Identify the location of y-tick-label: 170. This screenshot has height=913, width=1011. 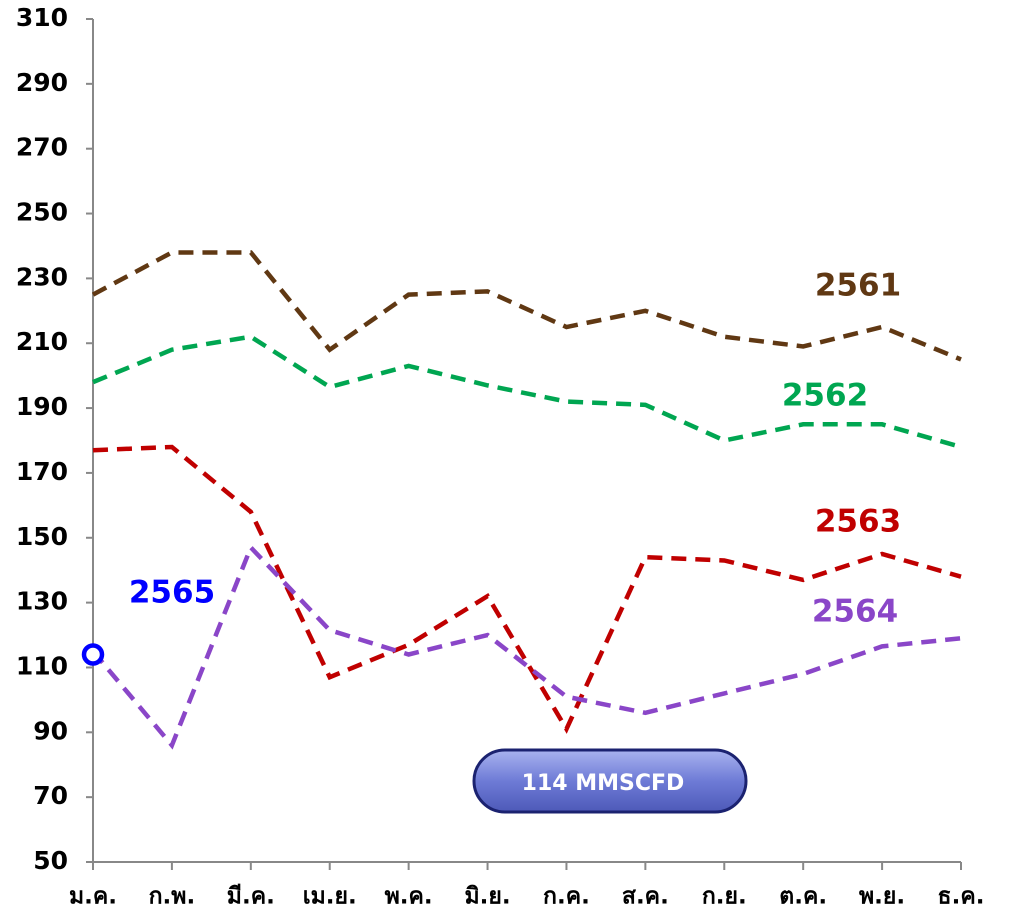
(42, 471).